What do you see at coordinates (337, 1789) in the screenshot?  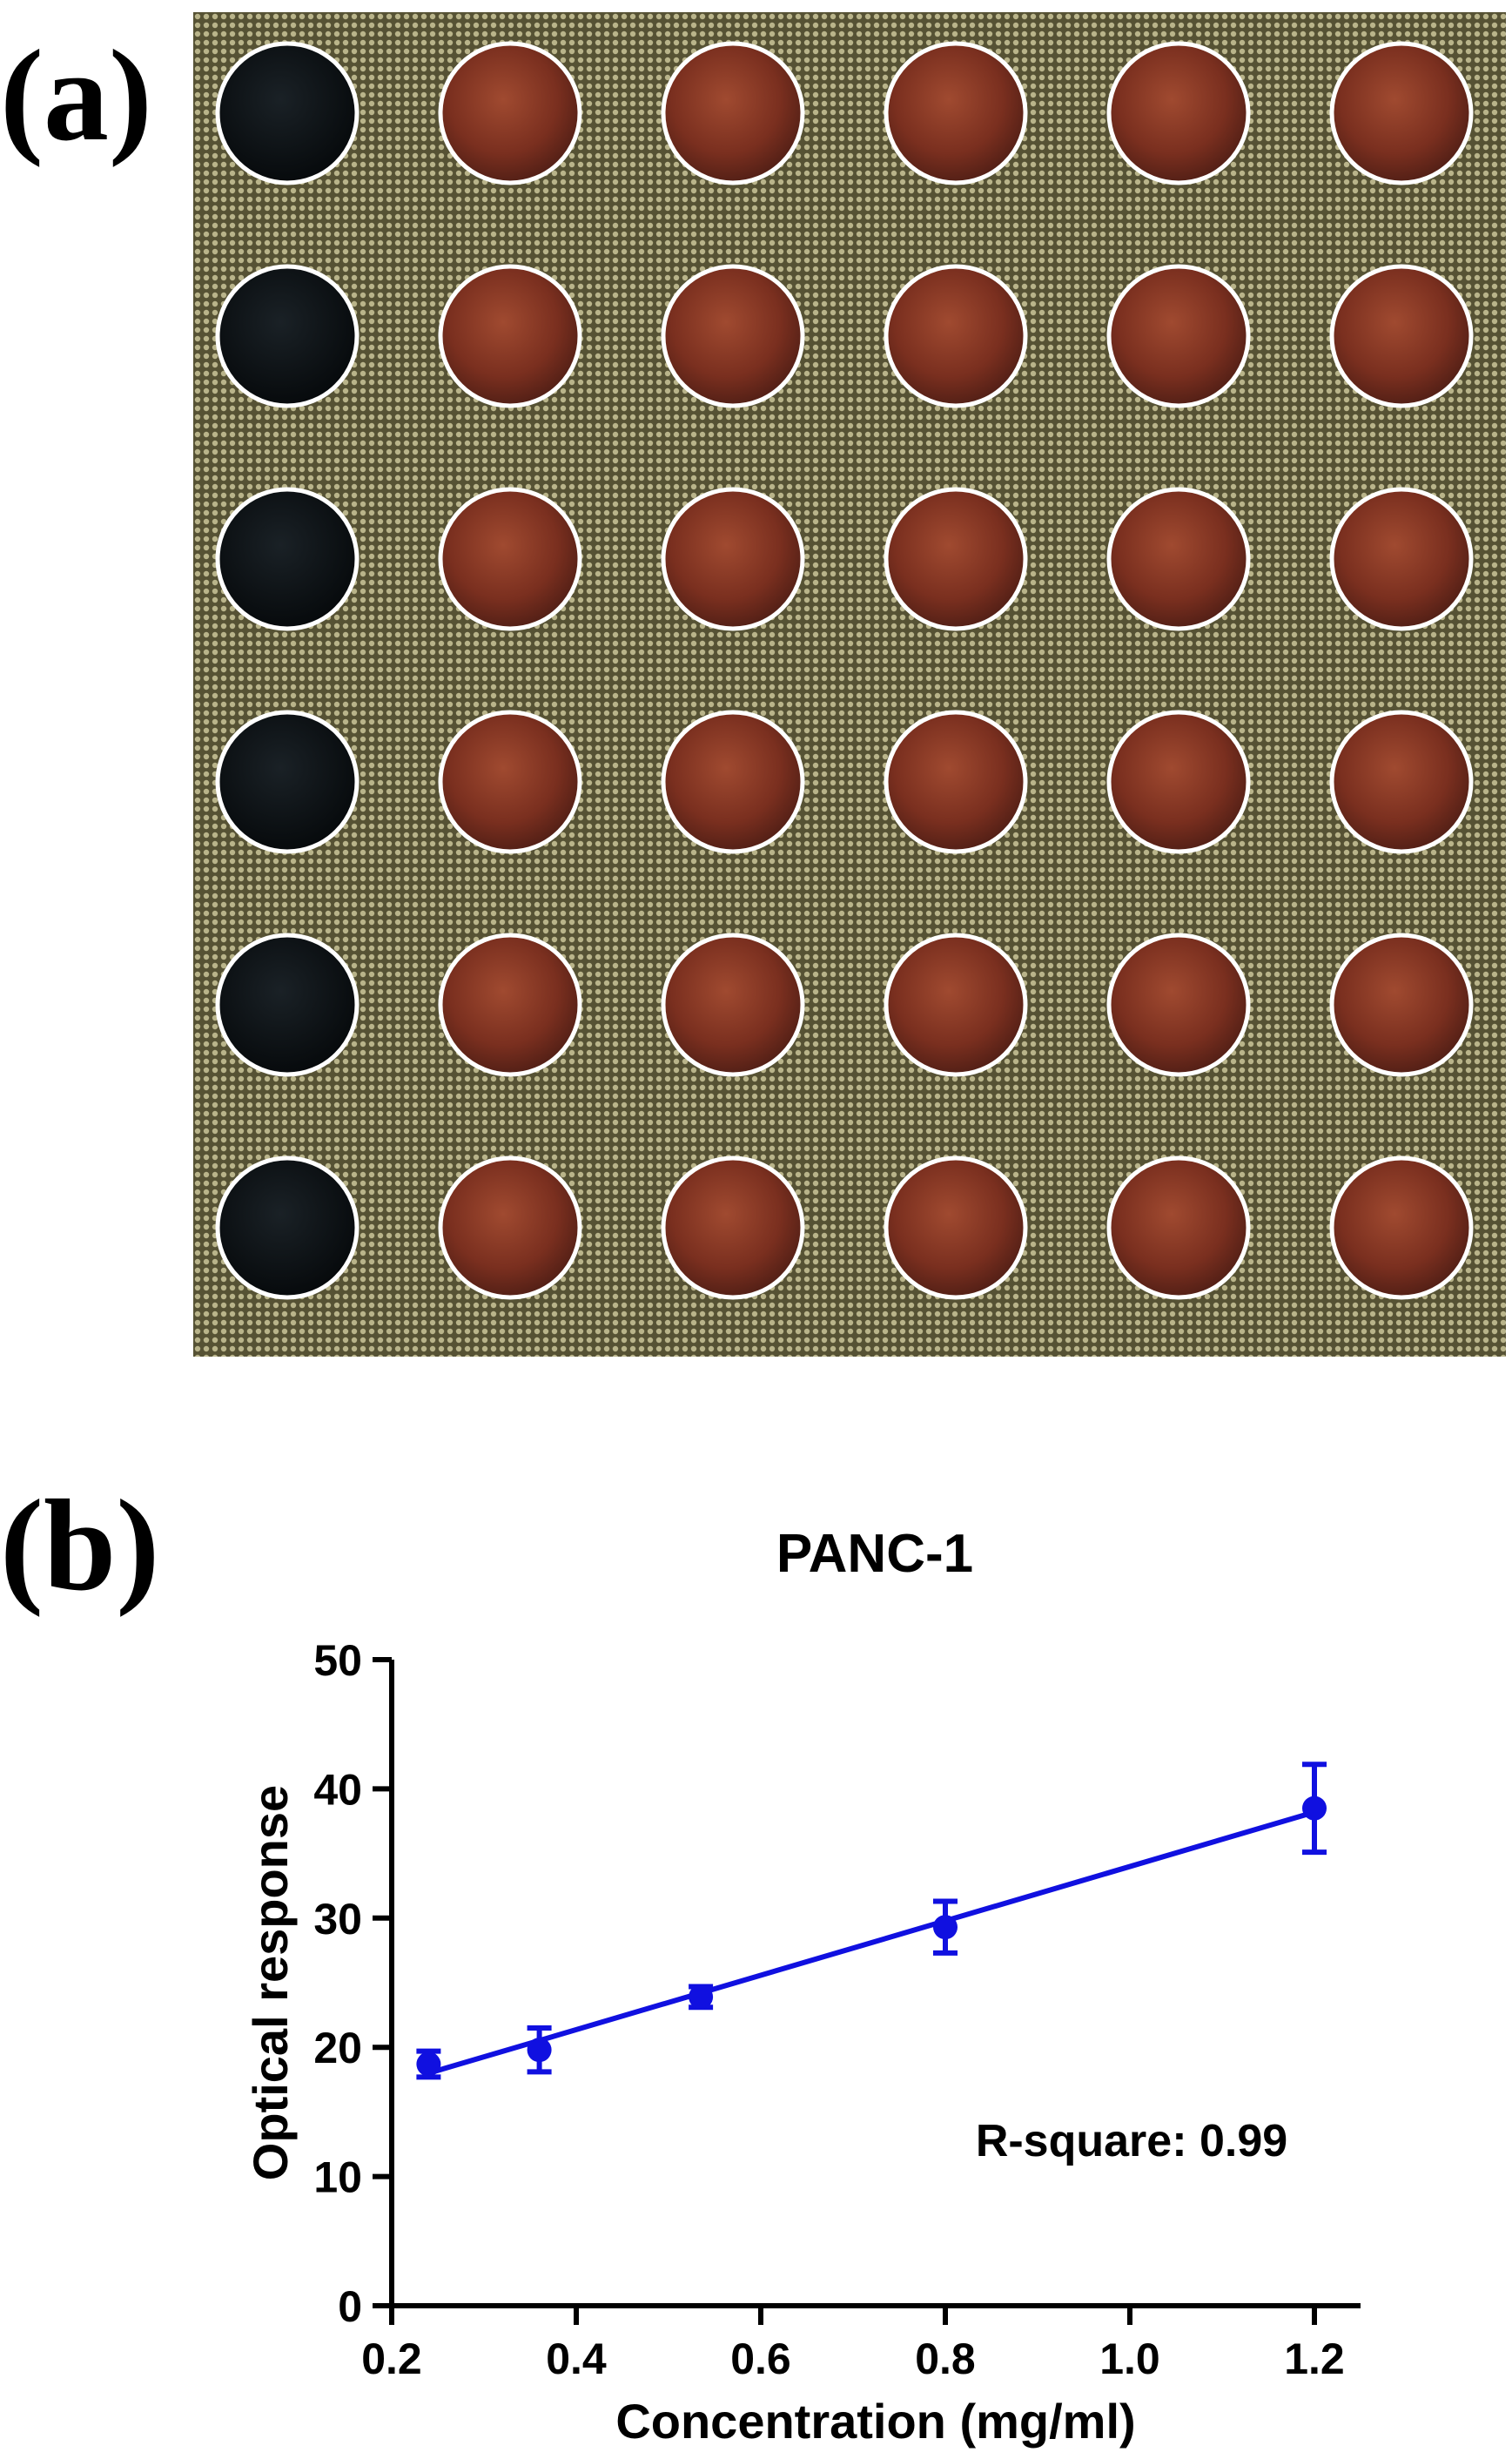 I see `y-tick-label: 40` at bounding box center [337, 1789].